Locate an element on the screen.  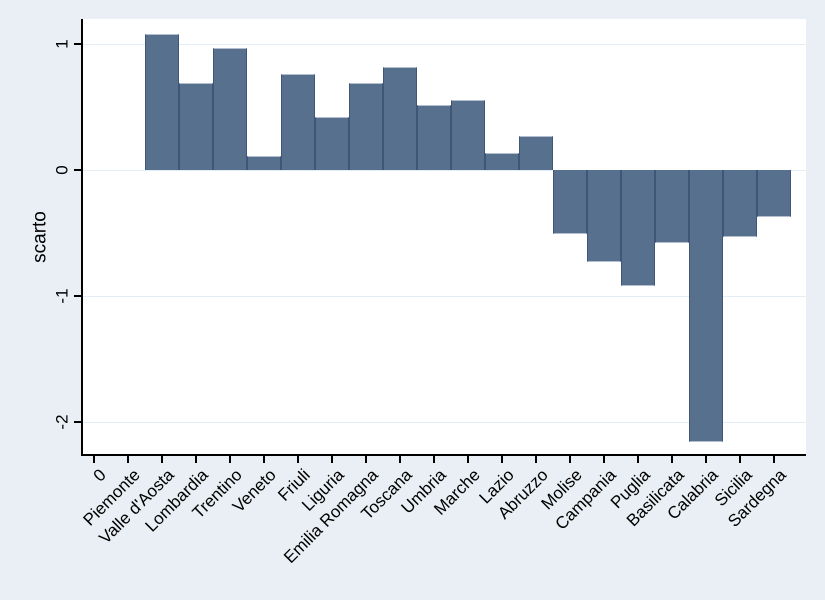
y-axis-title: scarto is located at coordinates (40, 237).